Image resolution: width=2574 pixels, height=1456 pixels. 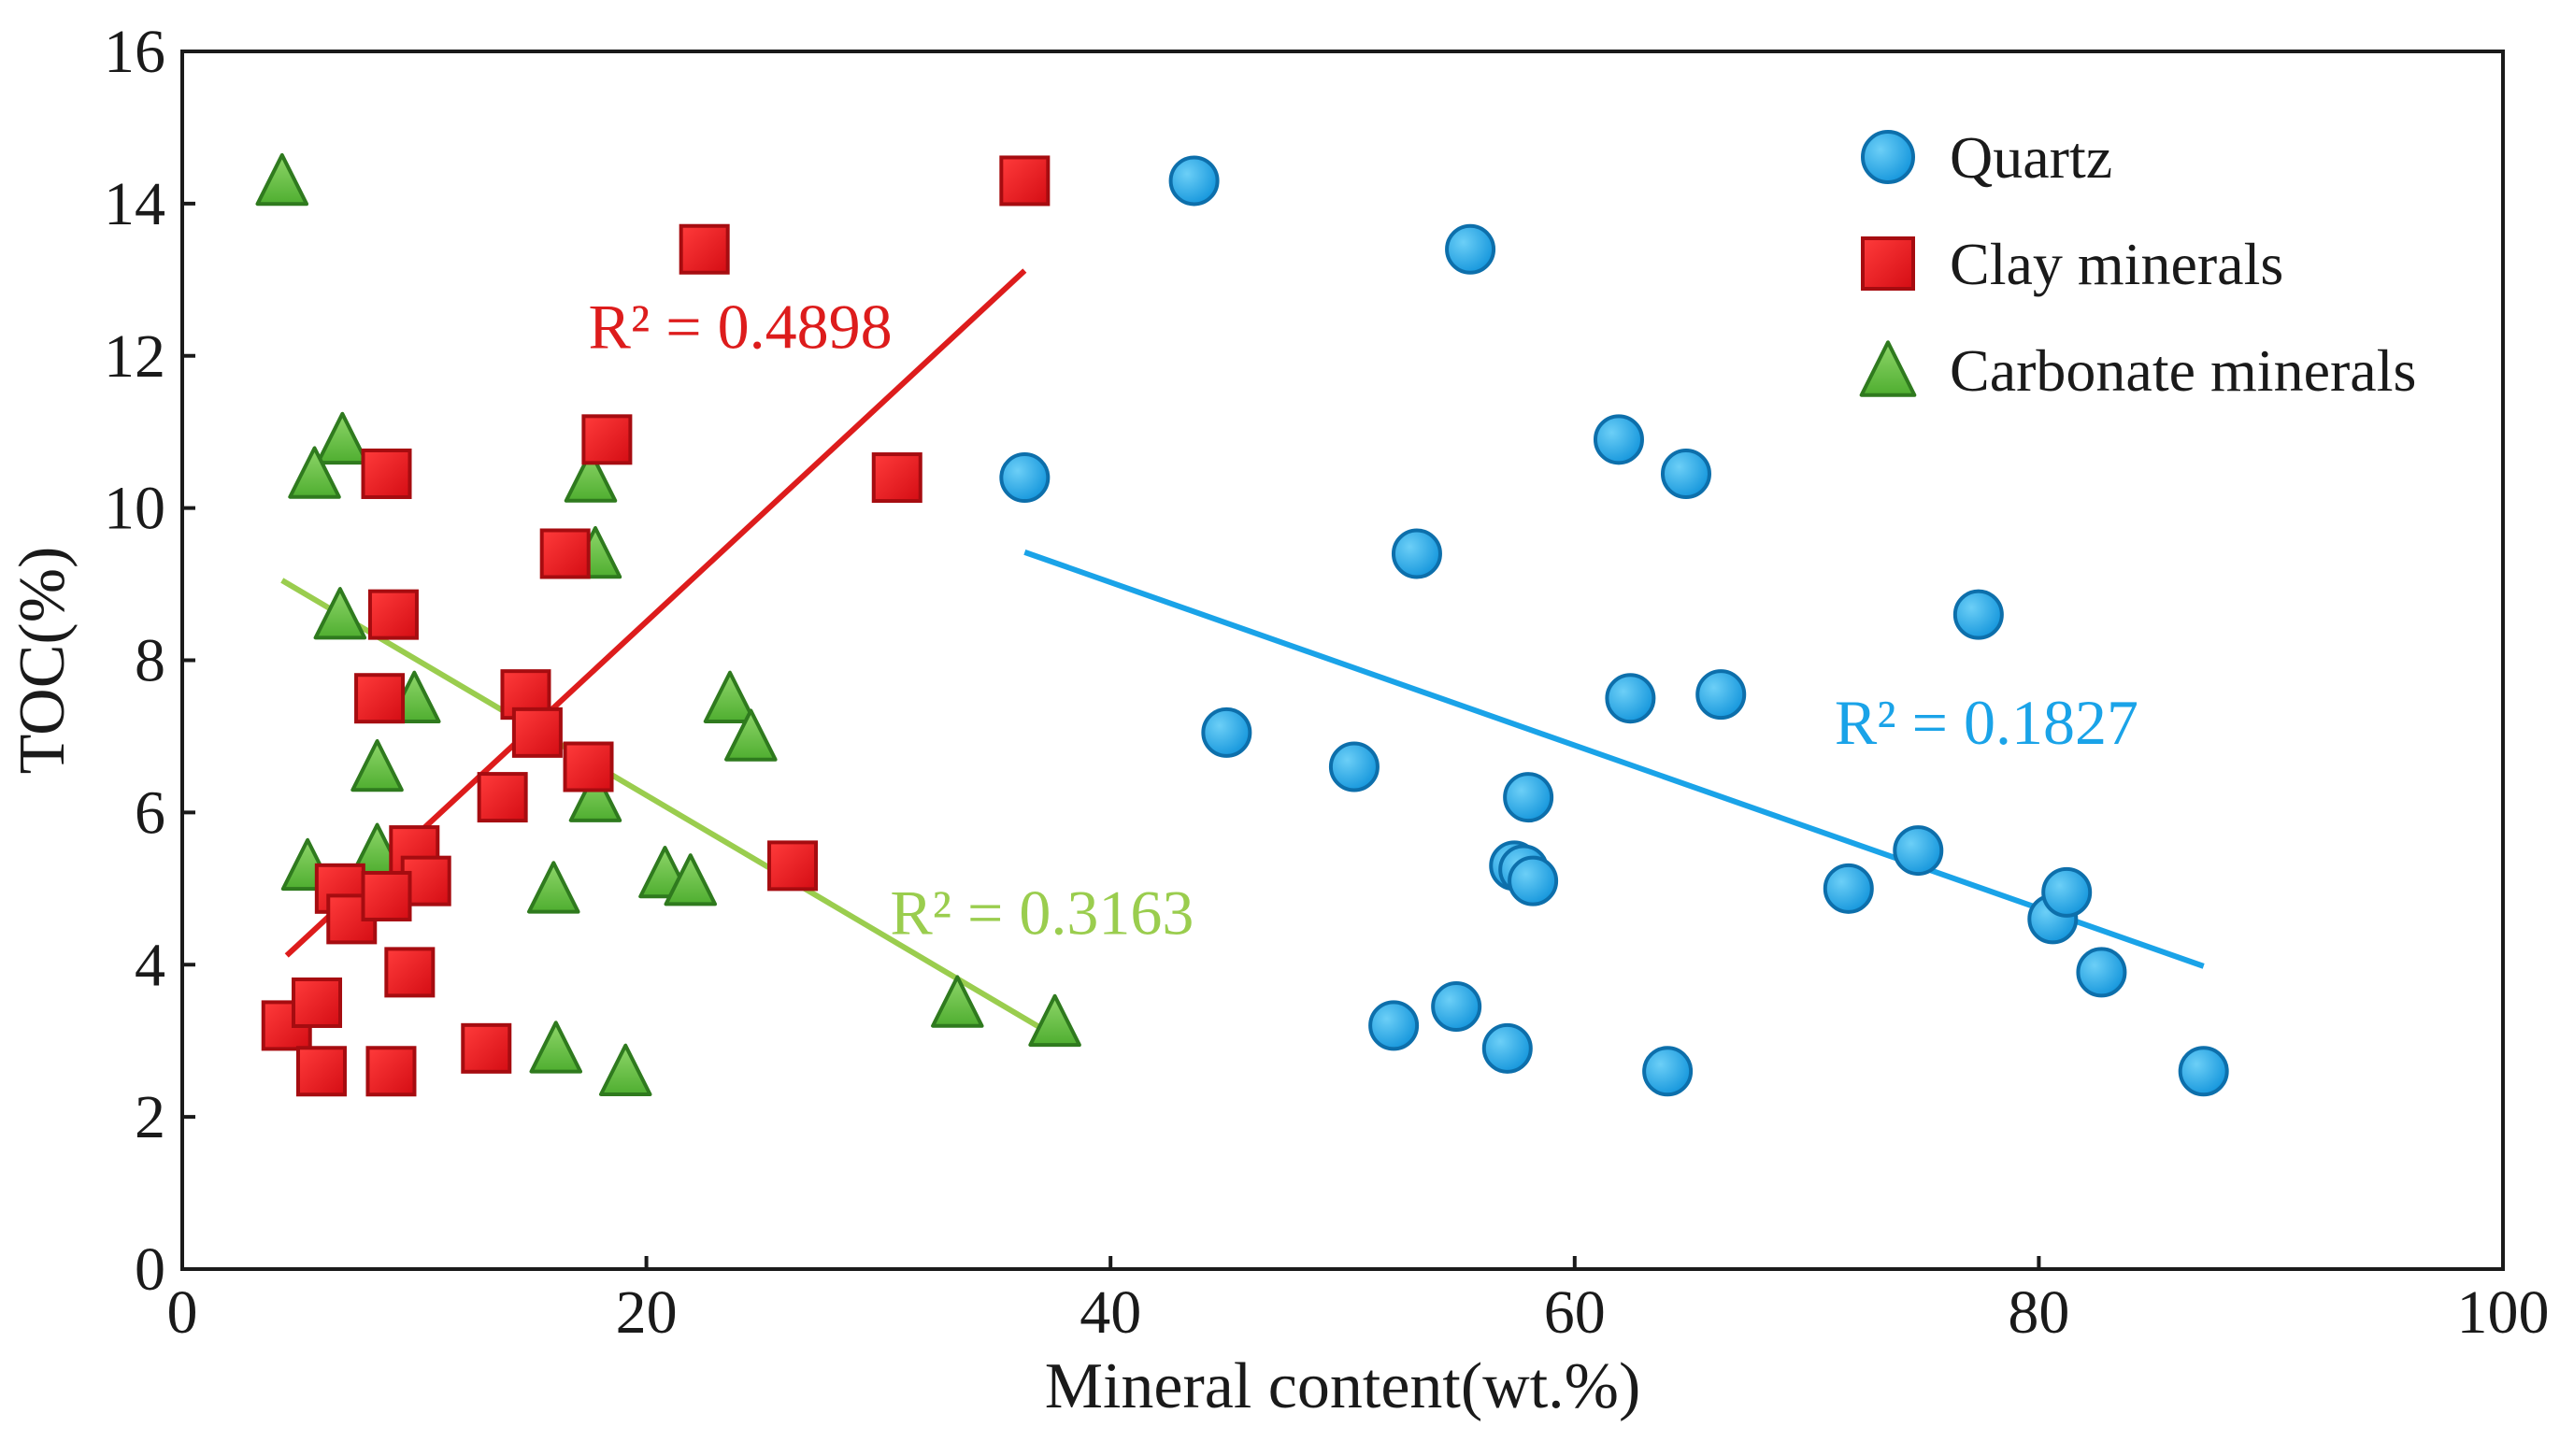 I want to click on trendline-quartz, so click(x=1614, y=759).